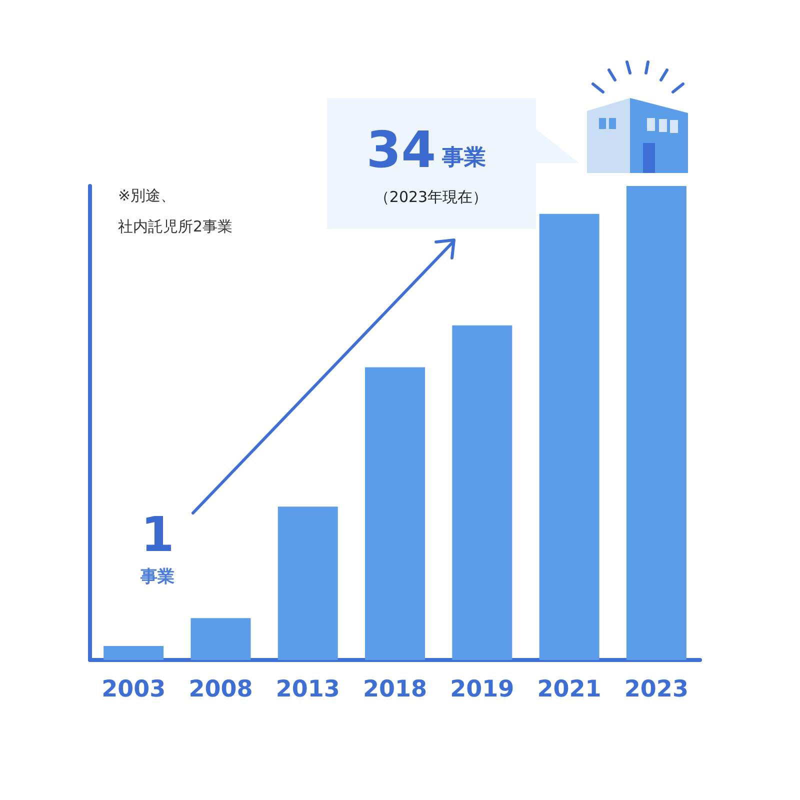  Describe the element at coordinates (395, 689) in the screenshot. I see `x-tick-label: 2018` at that location.